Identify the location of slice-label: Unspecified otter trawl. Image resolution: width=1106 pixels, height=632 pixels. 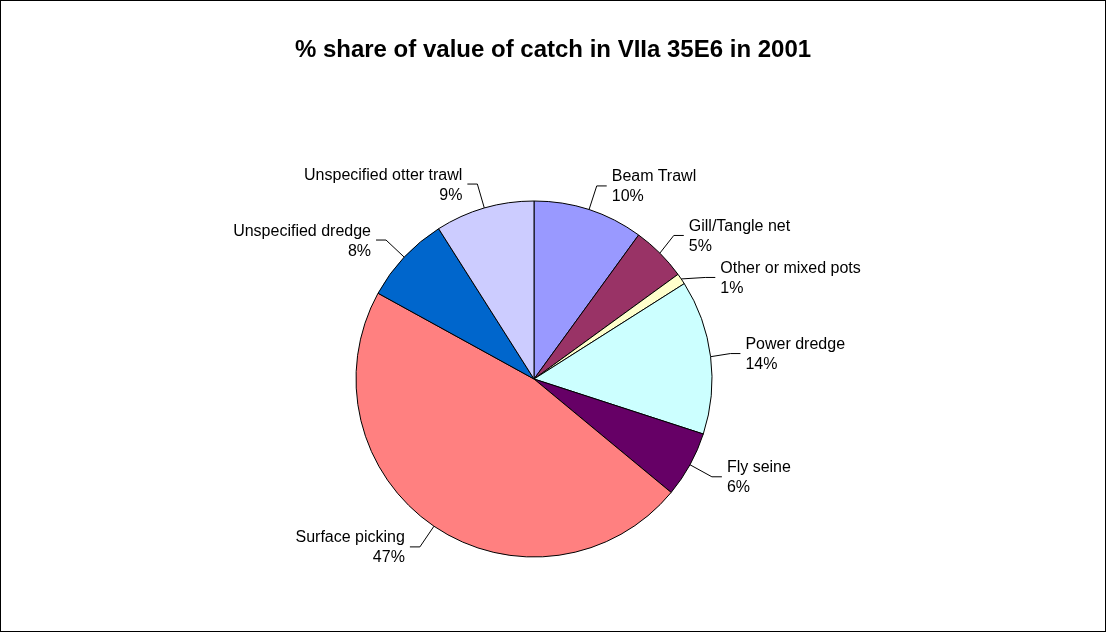
(383, 174).